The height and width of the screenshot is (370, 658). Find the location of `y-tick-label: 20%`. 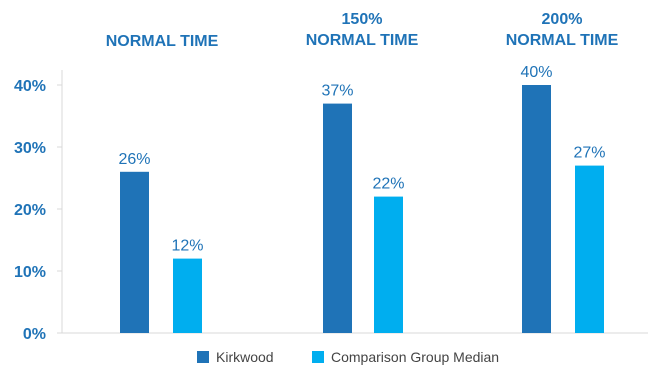

y-tick-label: 20% is located at coordinates (30, 210).